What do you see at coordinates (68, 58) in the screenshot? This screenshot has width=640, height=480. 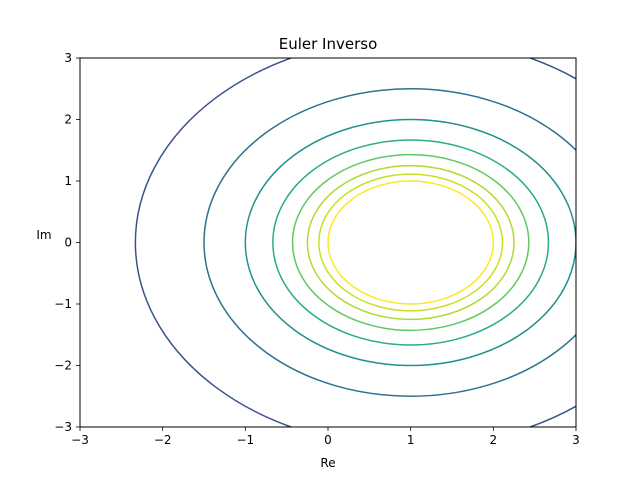 I see `y-tick-label: 3` at bounding box center [68, 58].